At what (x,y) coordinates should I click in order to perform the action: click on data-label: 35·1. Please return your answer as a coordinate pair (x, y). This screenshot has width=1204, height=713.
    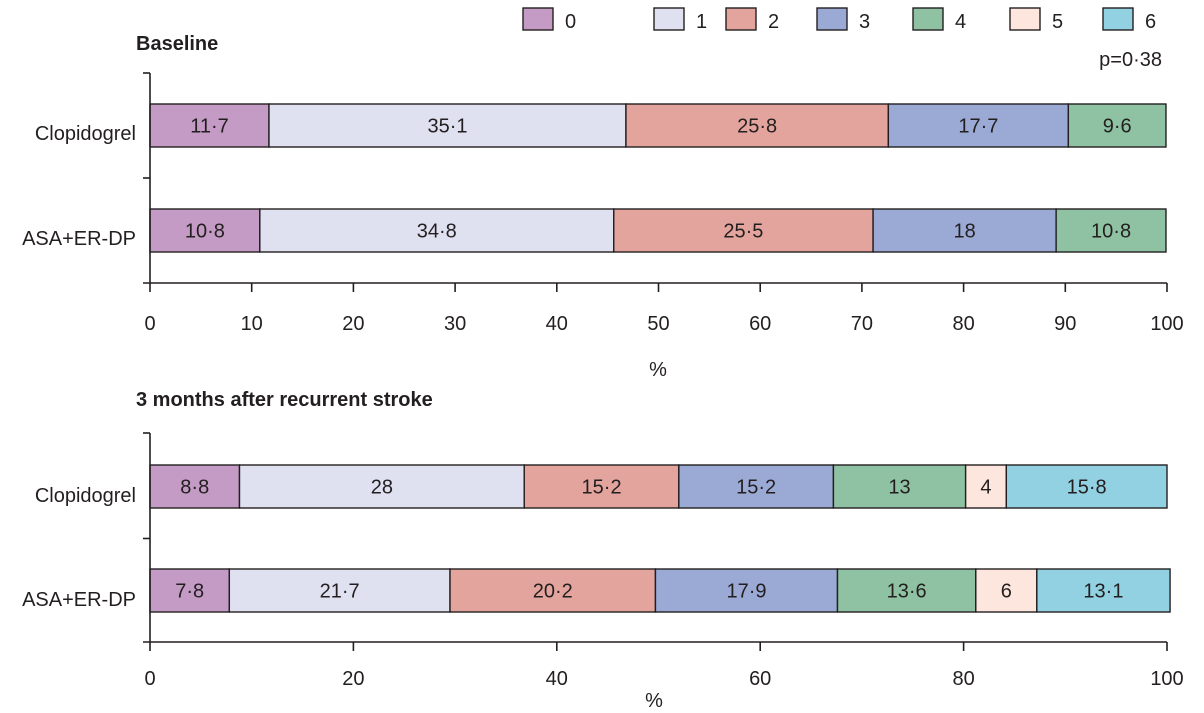
    Looking at the image, I should click on (447, 127).